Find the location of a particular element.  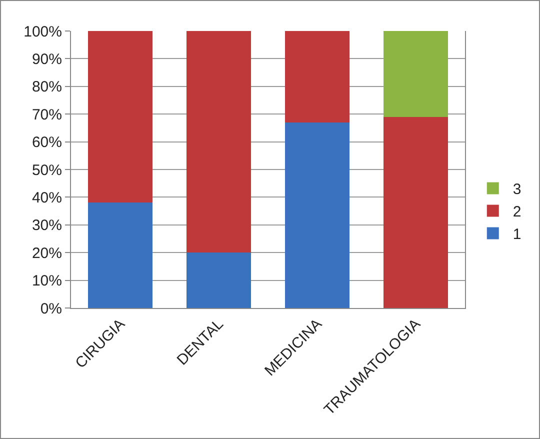

y-tick-label: 100% is located at coordinates (43, 31).